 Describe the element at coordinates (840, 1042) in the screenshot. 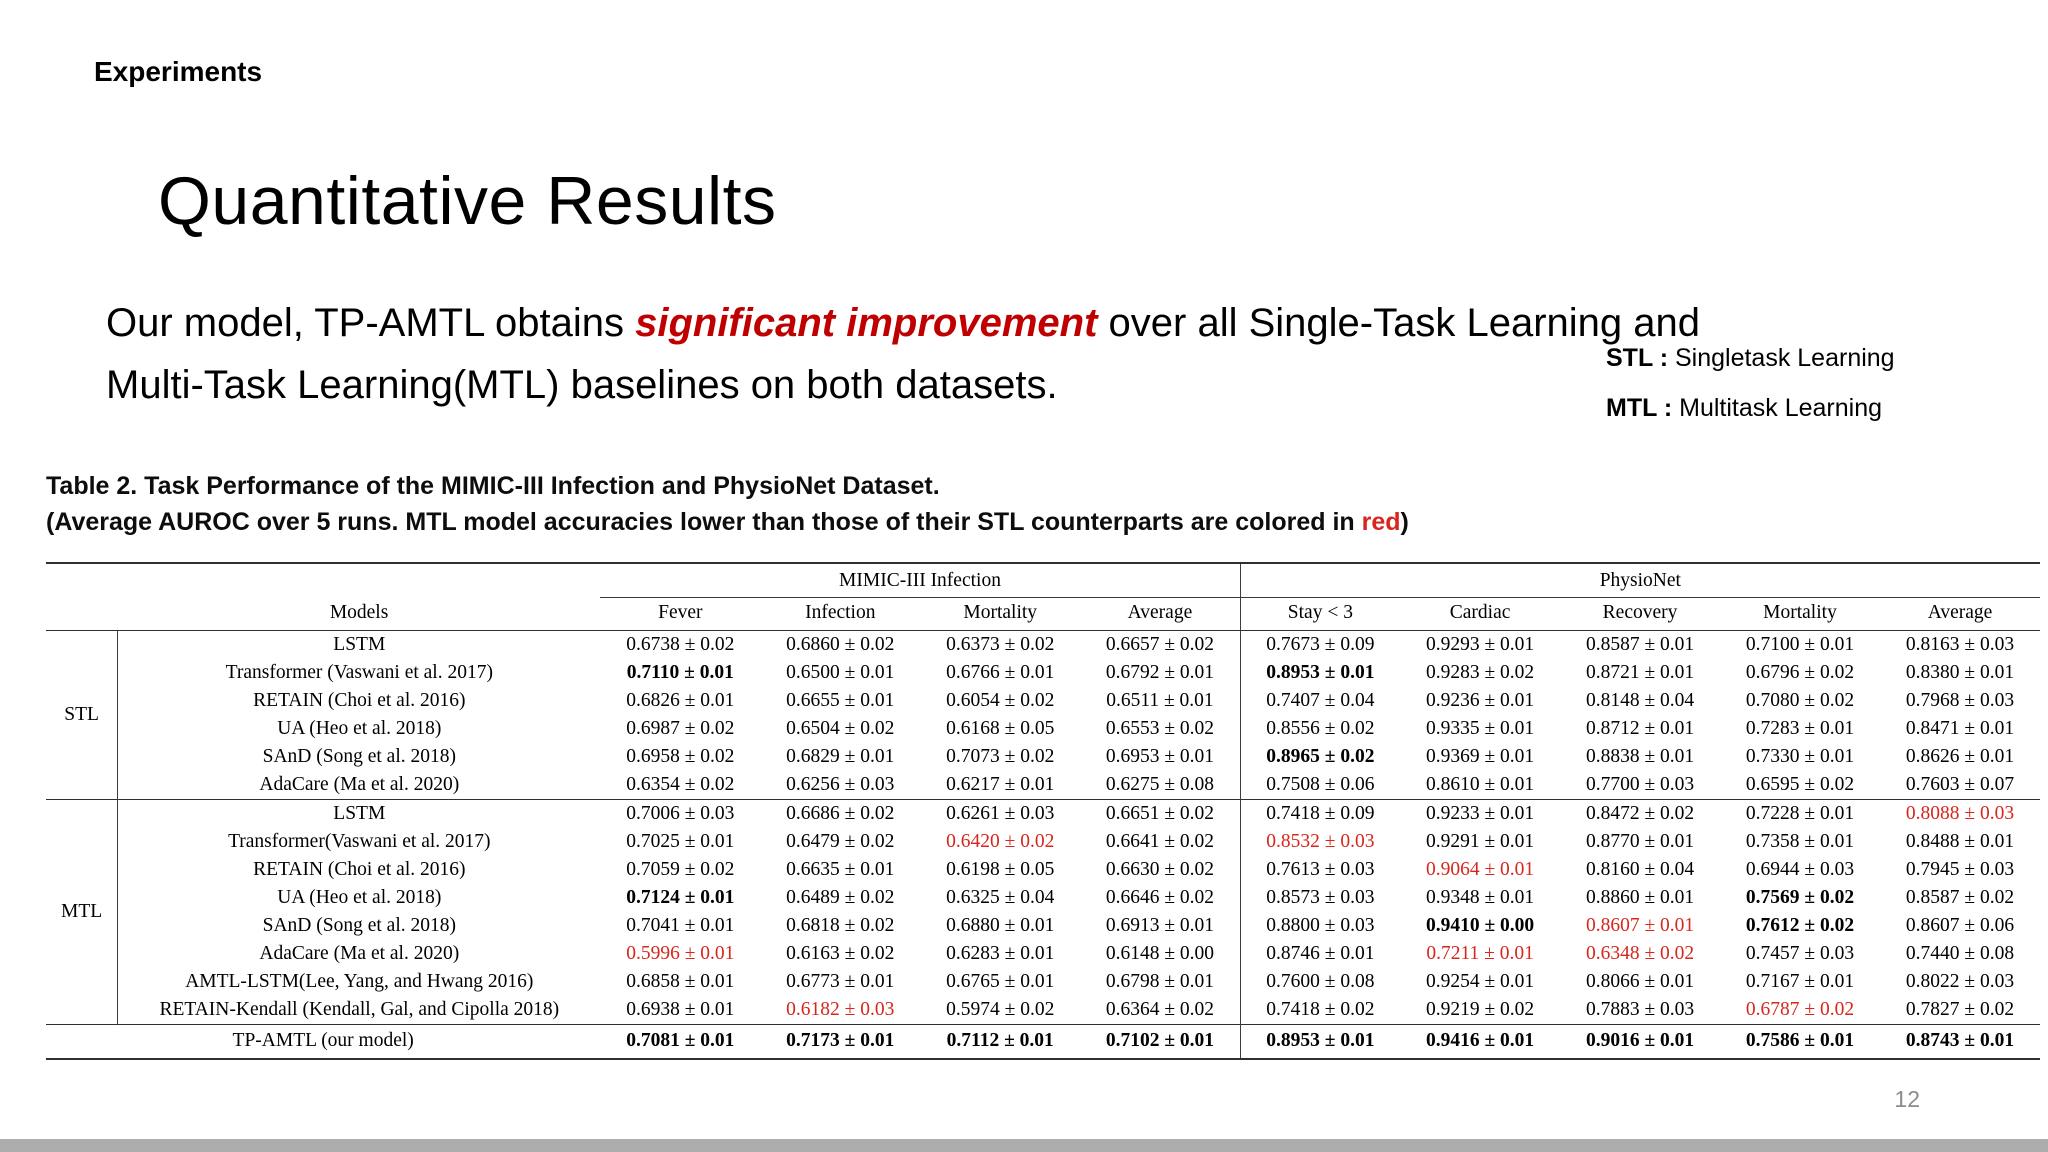

I see `value-cell: 0.7173 ± 0.01` at that location.